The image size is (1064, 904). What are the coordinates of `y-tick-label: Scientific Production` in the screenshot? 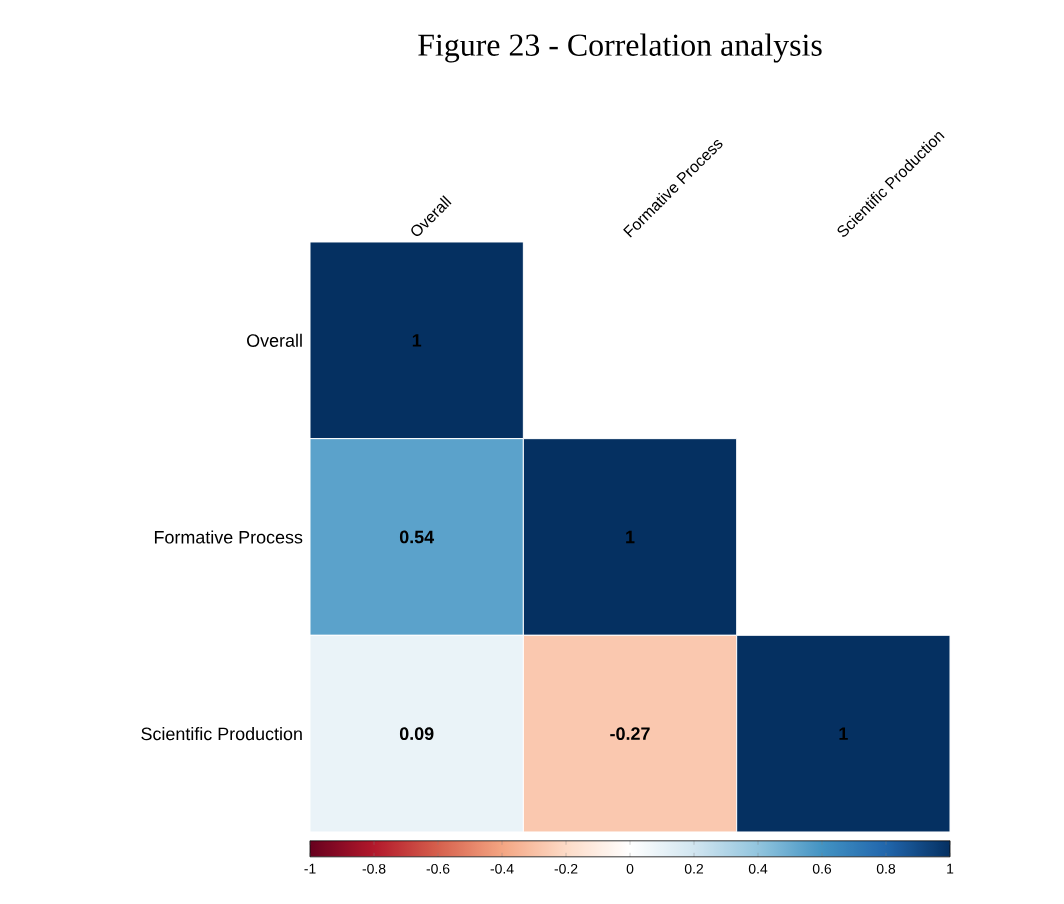 It's located at (221, 734).